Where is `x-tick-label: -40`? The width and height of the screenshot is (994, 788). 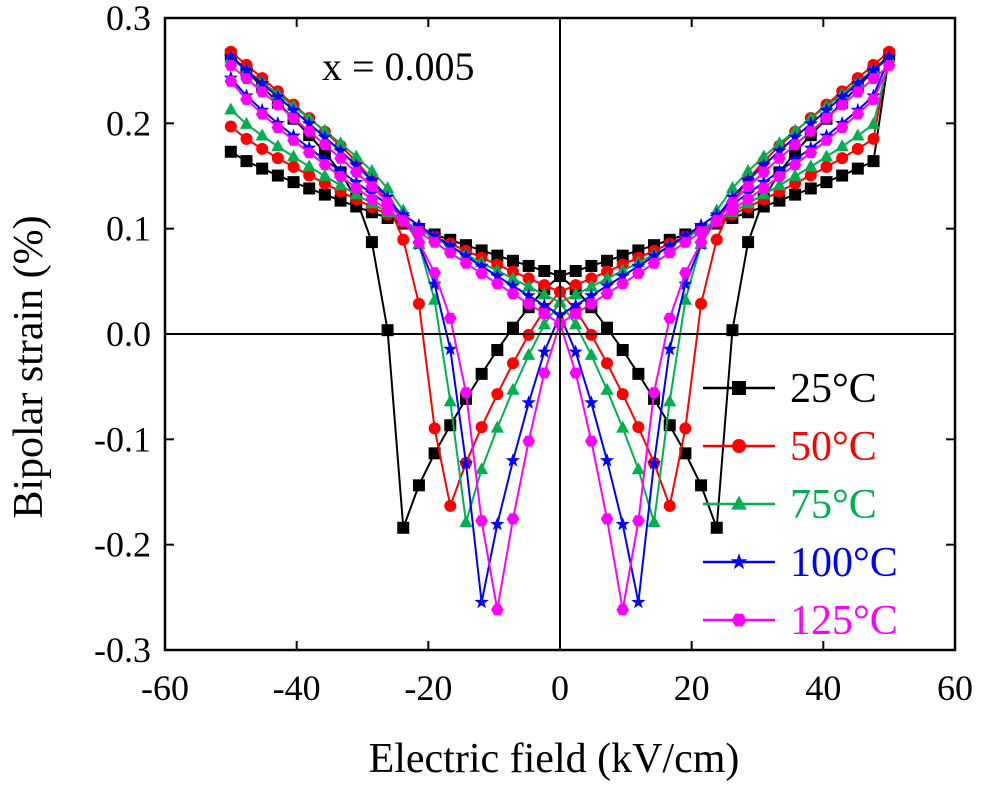
x-tick-label: -40 is located at coordinates (297, 688).